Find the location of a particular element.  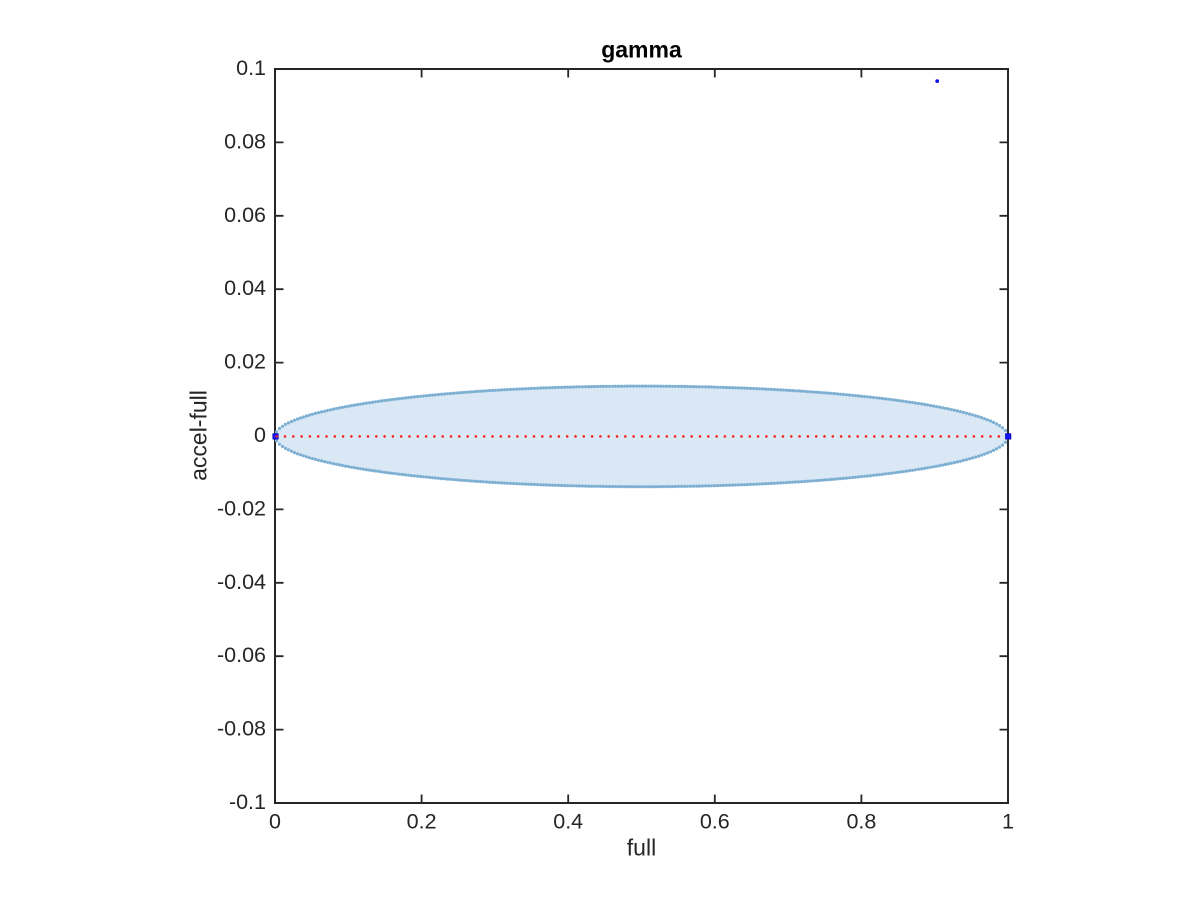

svg-text: 0.2 is located at coordinates (422, 822).